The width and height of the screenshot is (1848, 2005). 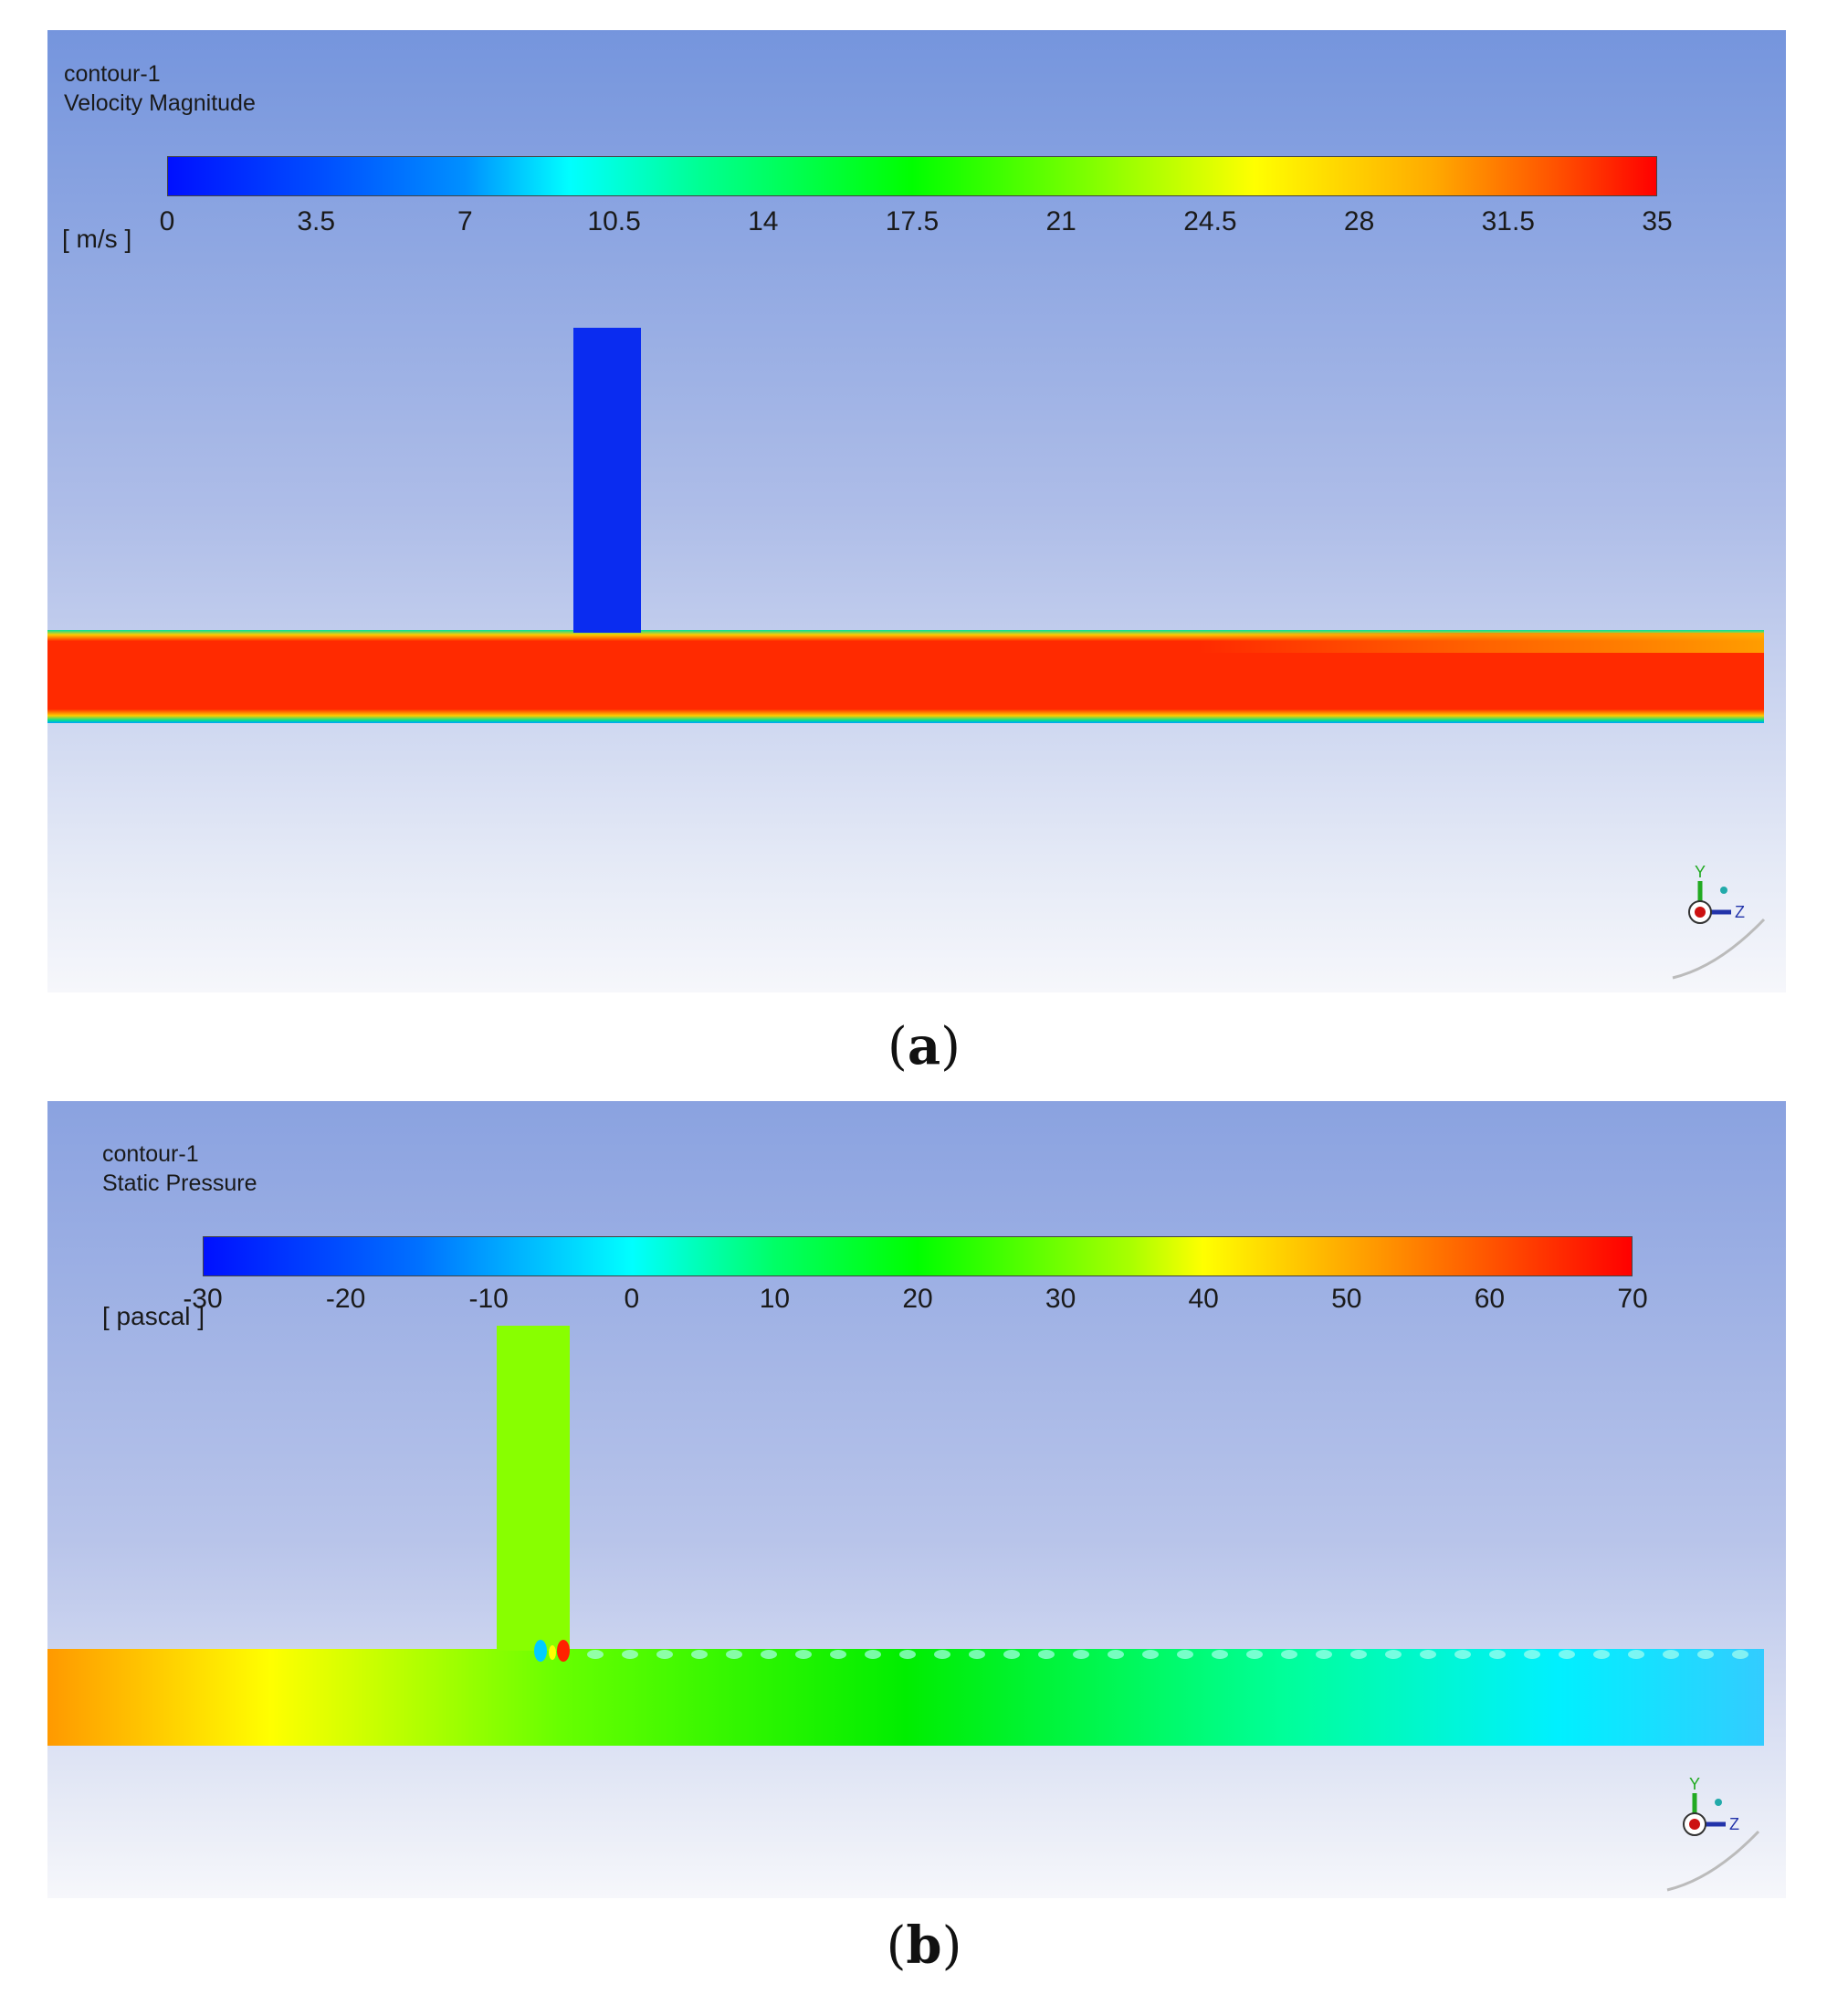 What do you see at coordinates (1210, 221) in the screenshot?
I see `tick-label: 24.5` at bounding box center [1210, 221].